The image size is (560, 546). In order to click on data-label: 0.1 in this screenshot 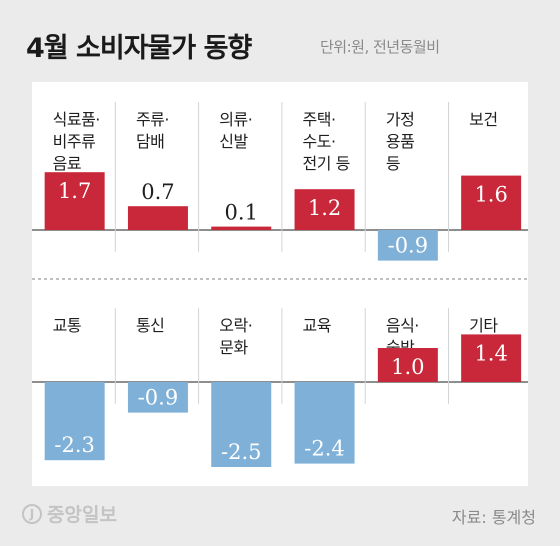, I will do `click(241, 213)`.